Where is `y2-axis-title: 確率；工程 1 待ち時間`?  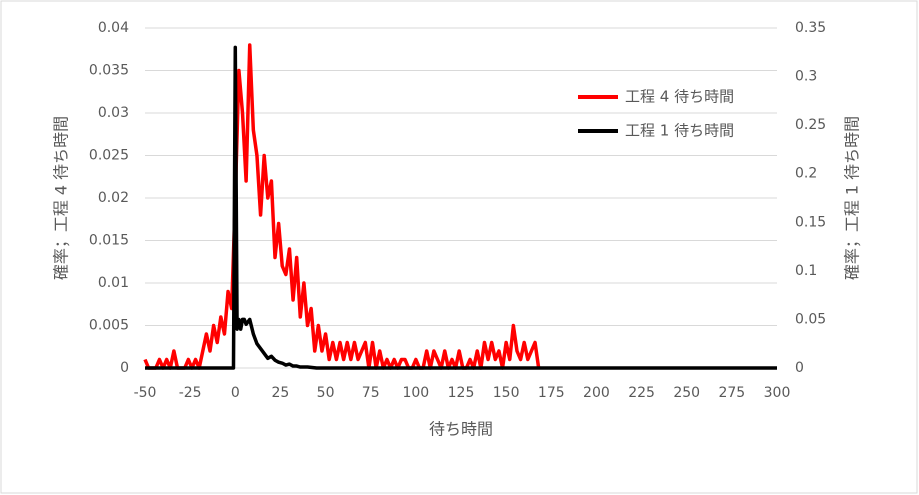 y2-axis-title: 確率；工程 1 待ち時間 is located at coordinates (852, 198).